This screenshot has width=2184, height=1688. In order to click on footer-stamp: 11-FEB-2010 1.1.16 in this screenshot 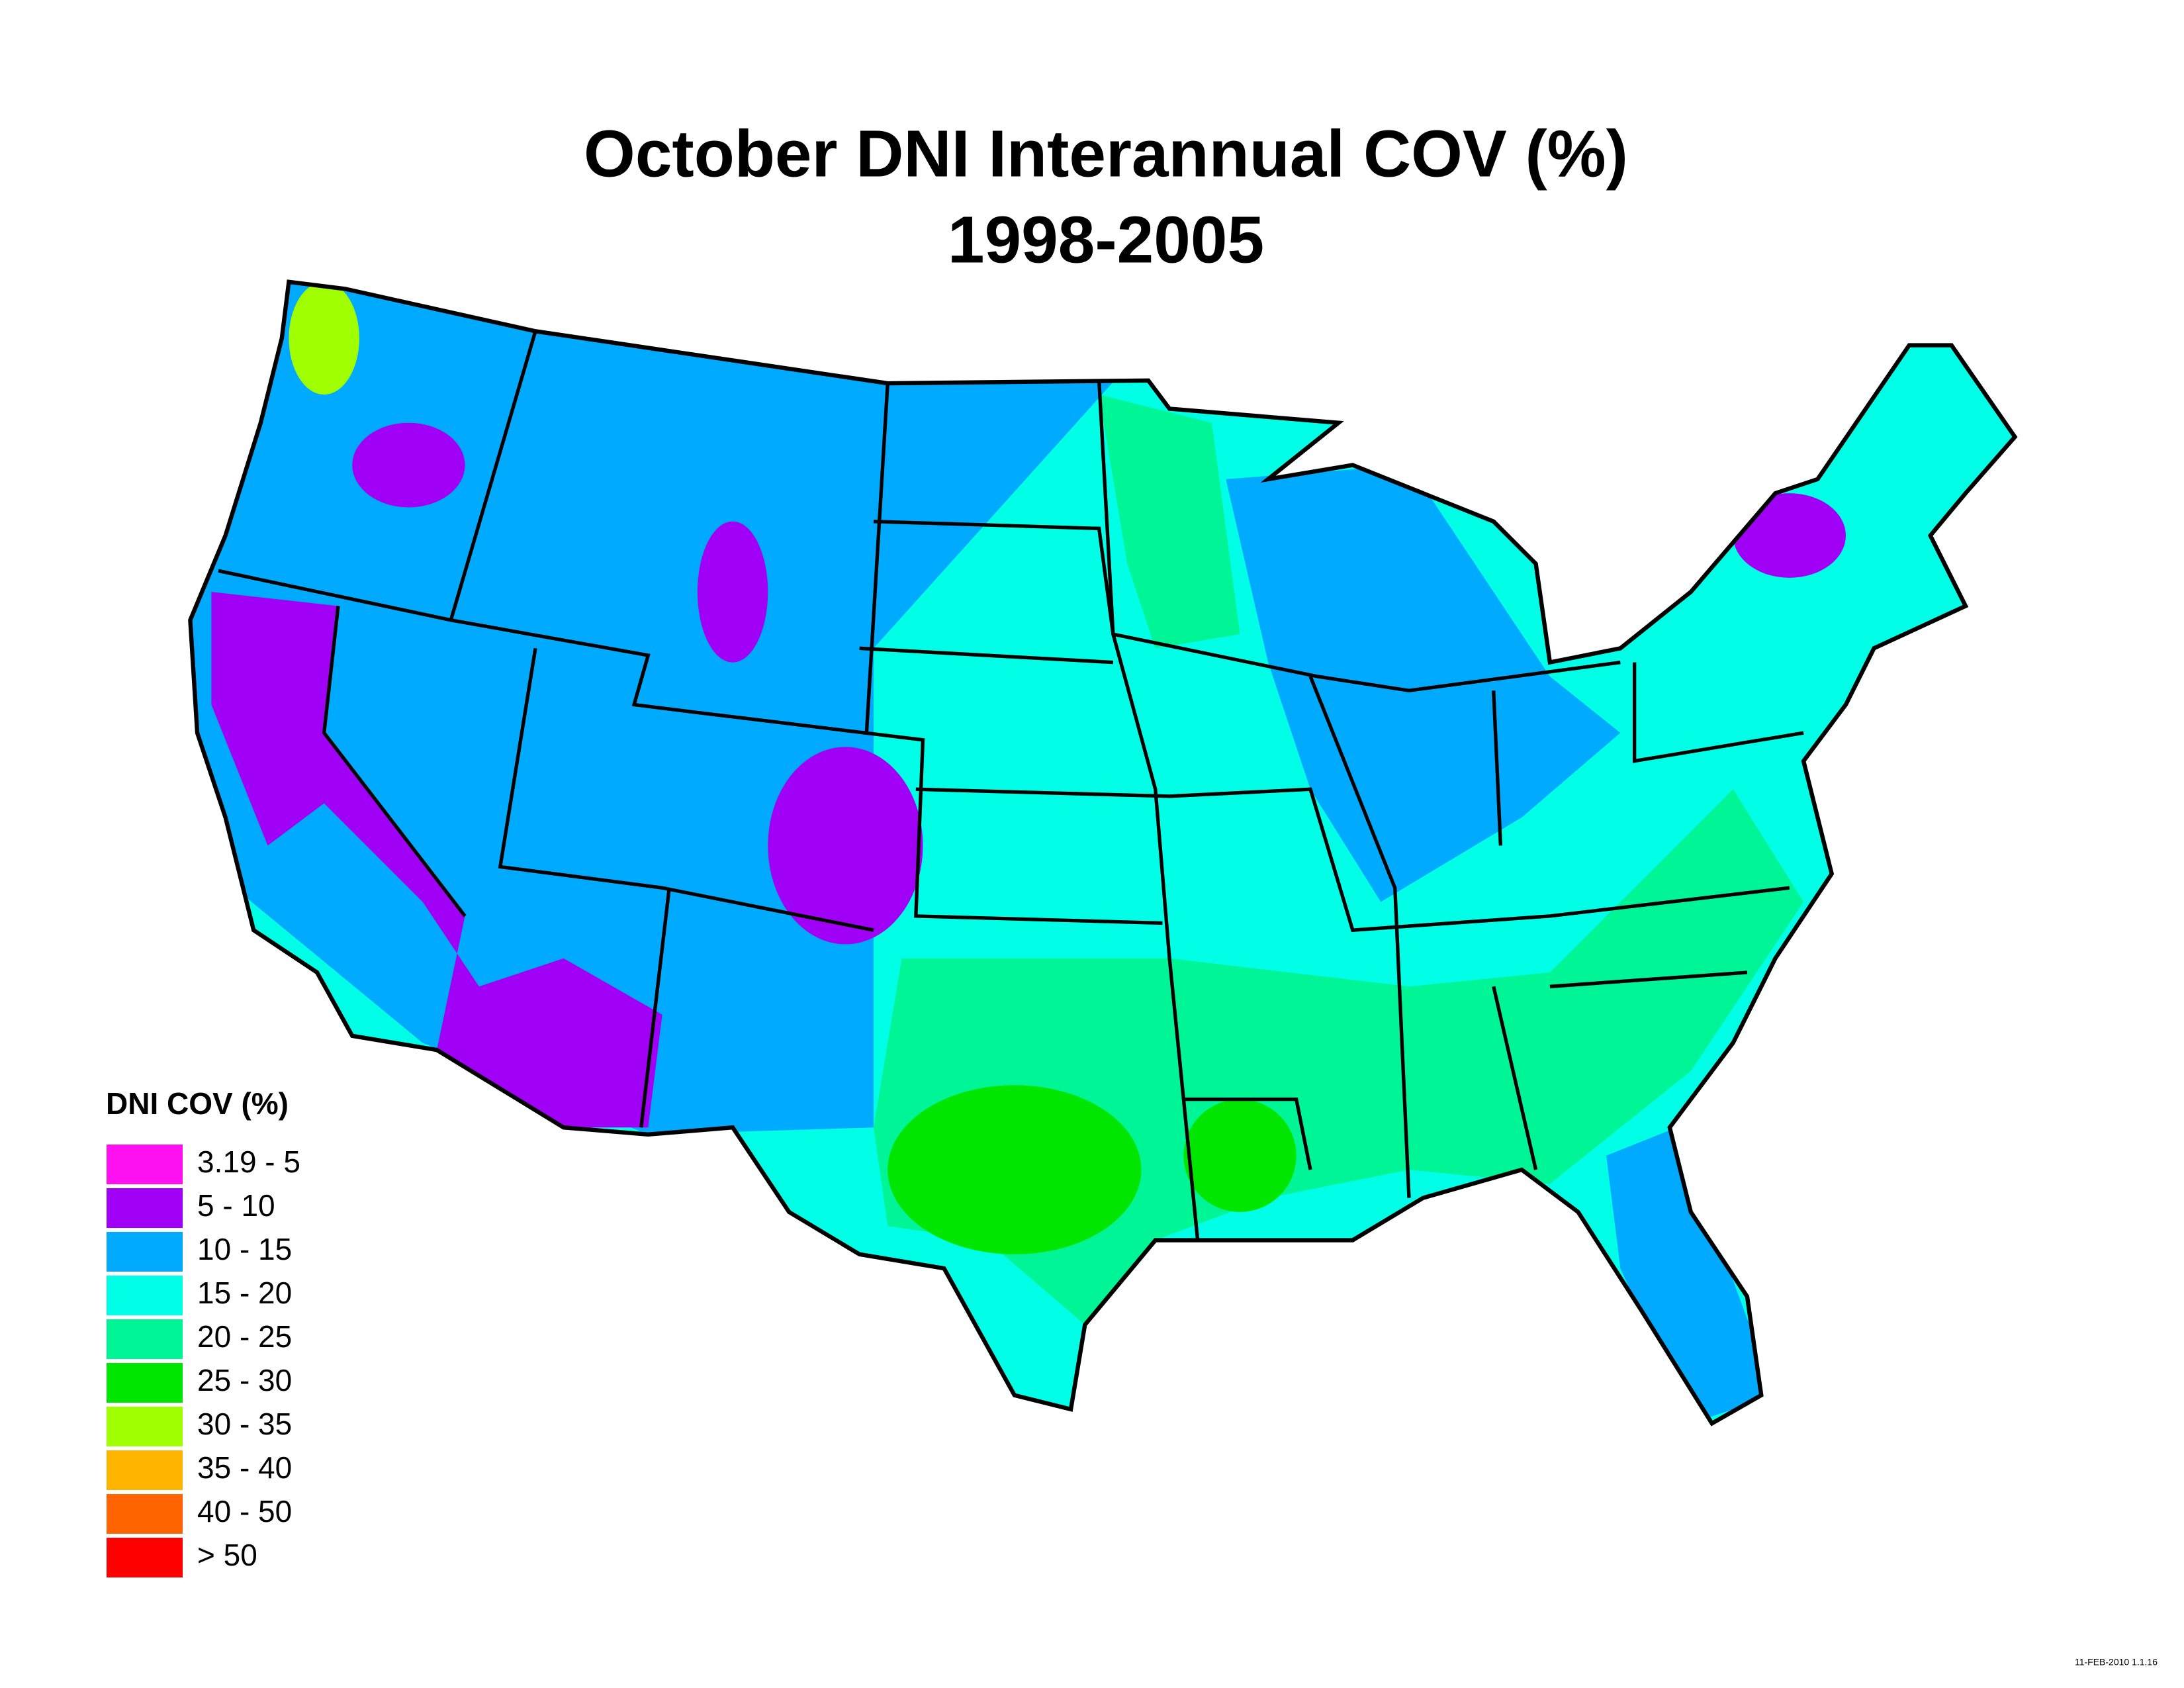, I will do `click(2116, 1662)`.